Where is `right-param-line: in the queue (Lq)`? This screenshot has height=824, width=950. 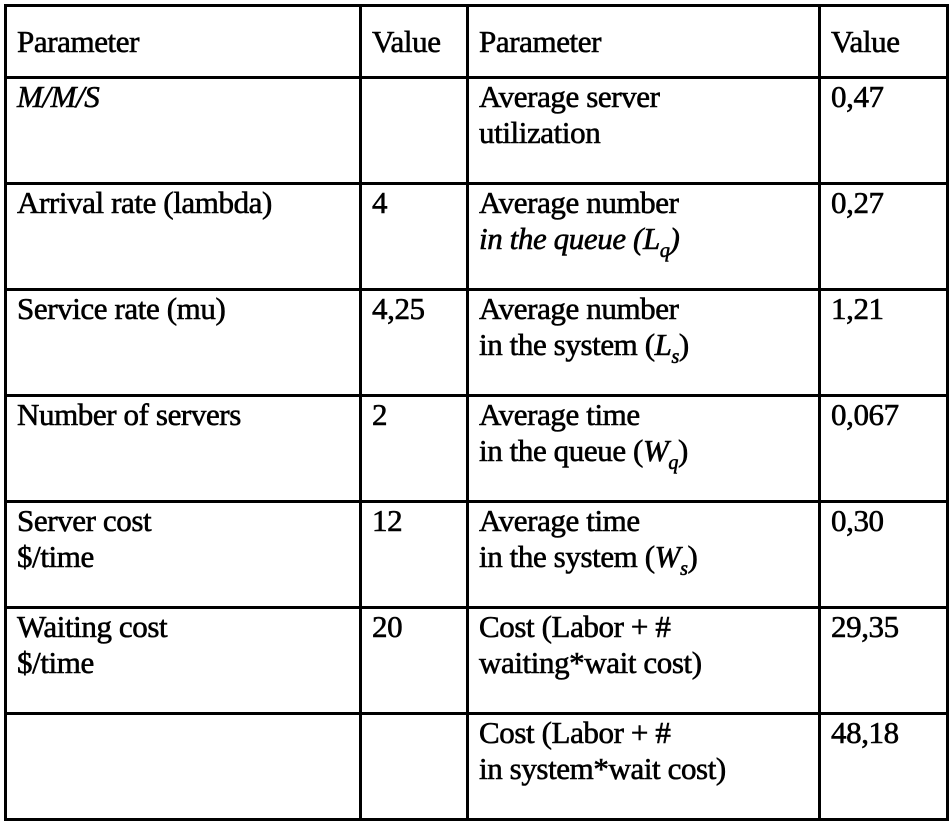
right-param-line: in the queue (Lq) is located at coordinates (643, 245).